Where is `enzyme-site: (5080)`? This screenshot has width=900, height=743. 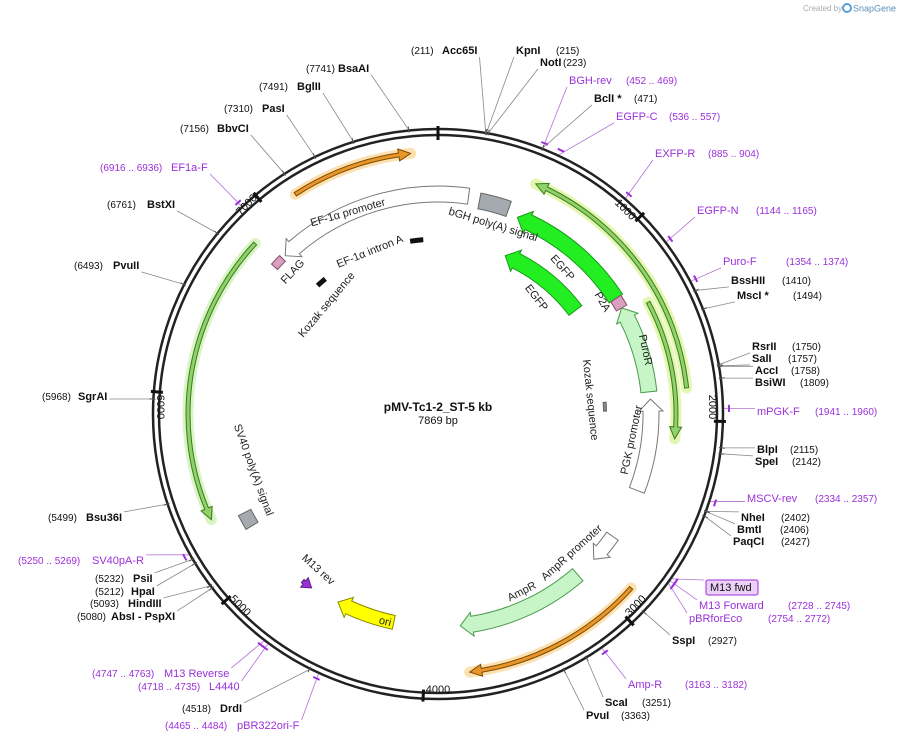
enzyme-site: (5080) is located at coordinates (91, 617).